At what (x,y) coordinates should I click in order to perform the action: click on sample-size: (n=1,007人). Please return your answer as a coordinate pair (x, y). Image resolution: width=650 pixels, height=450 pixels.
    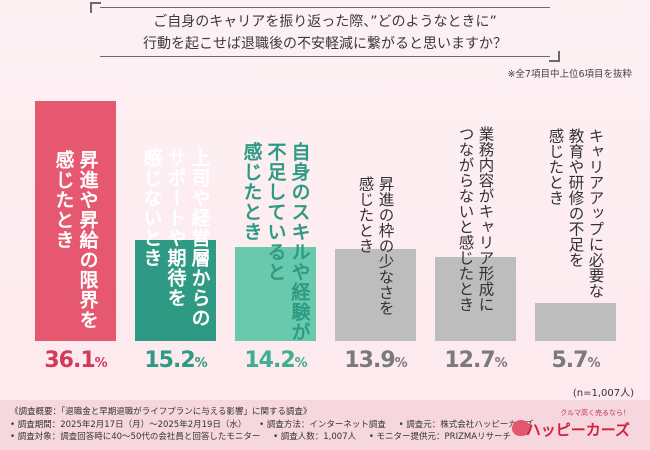
    Looking at the image, I should click on (603, 393).